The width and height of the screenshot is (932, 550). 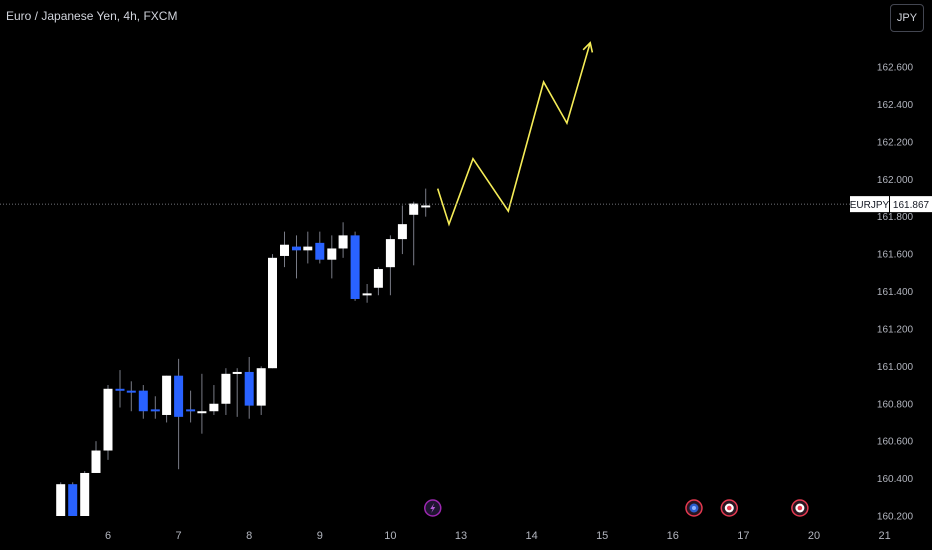 What do you see at coordinates (895, 255) in the screenshot?
I see `y-tick-label: 161.600` at bounding box center [895, 255].